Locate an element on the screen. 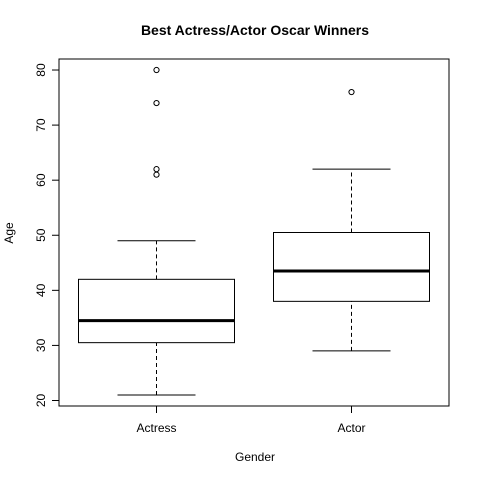  y-tick-label: 30 is located at coordinates (41, 345).